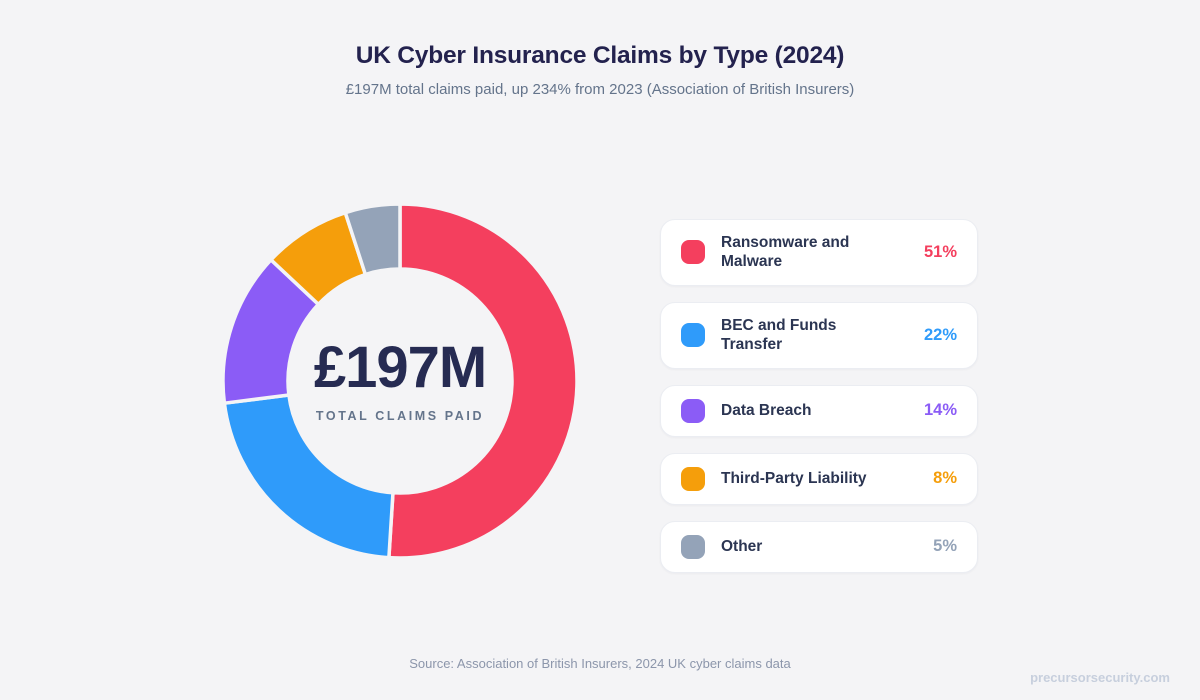 Image resolution: width=1200 pixels, height=700 pixels. What do you see at coordinates (785, 252) in the screenshot?
I see `legend-item-label: Ransomware and Malware` at bounding box center [785, 252].